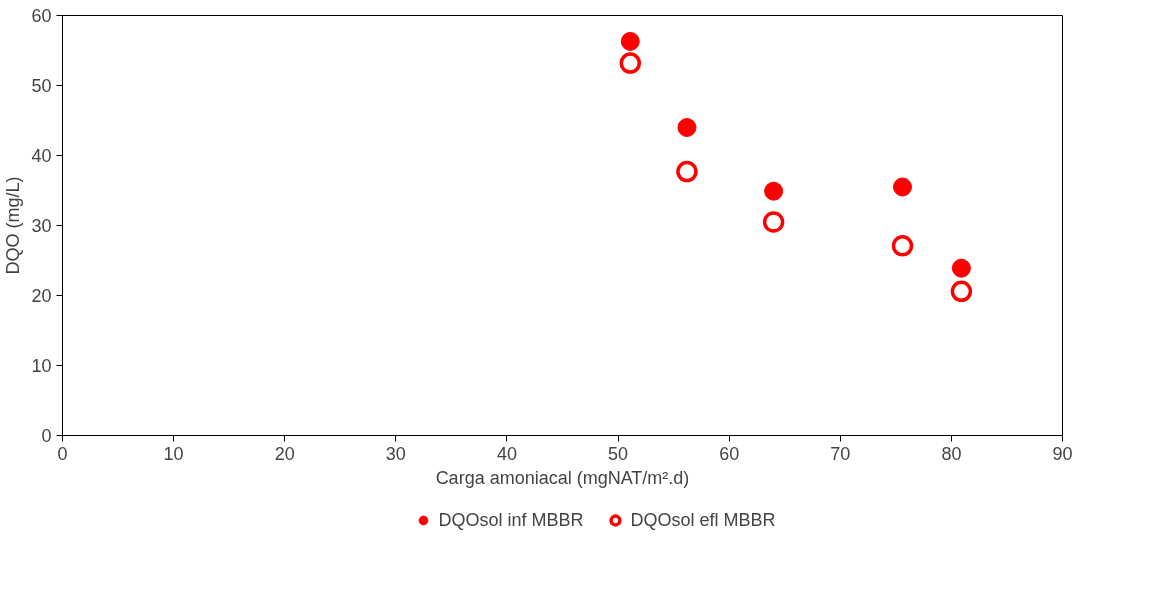 The image size is (1154, 599). I want to click on x-tick-label: 20, so click(284, 453).